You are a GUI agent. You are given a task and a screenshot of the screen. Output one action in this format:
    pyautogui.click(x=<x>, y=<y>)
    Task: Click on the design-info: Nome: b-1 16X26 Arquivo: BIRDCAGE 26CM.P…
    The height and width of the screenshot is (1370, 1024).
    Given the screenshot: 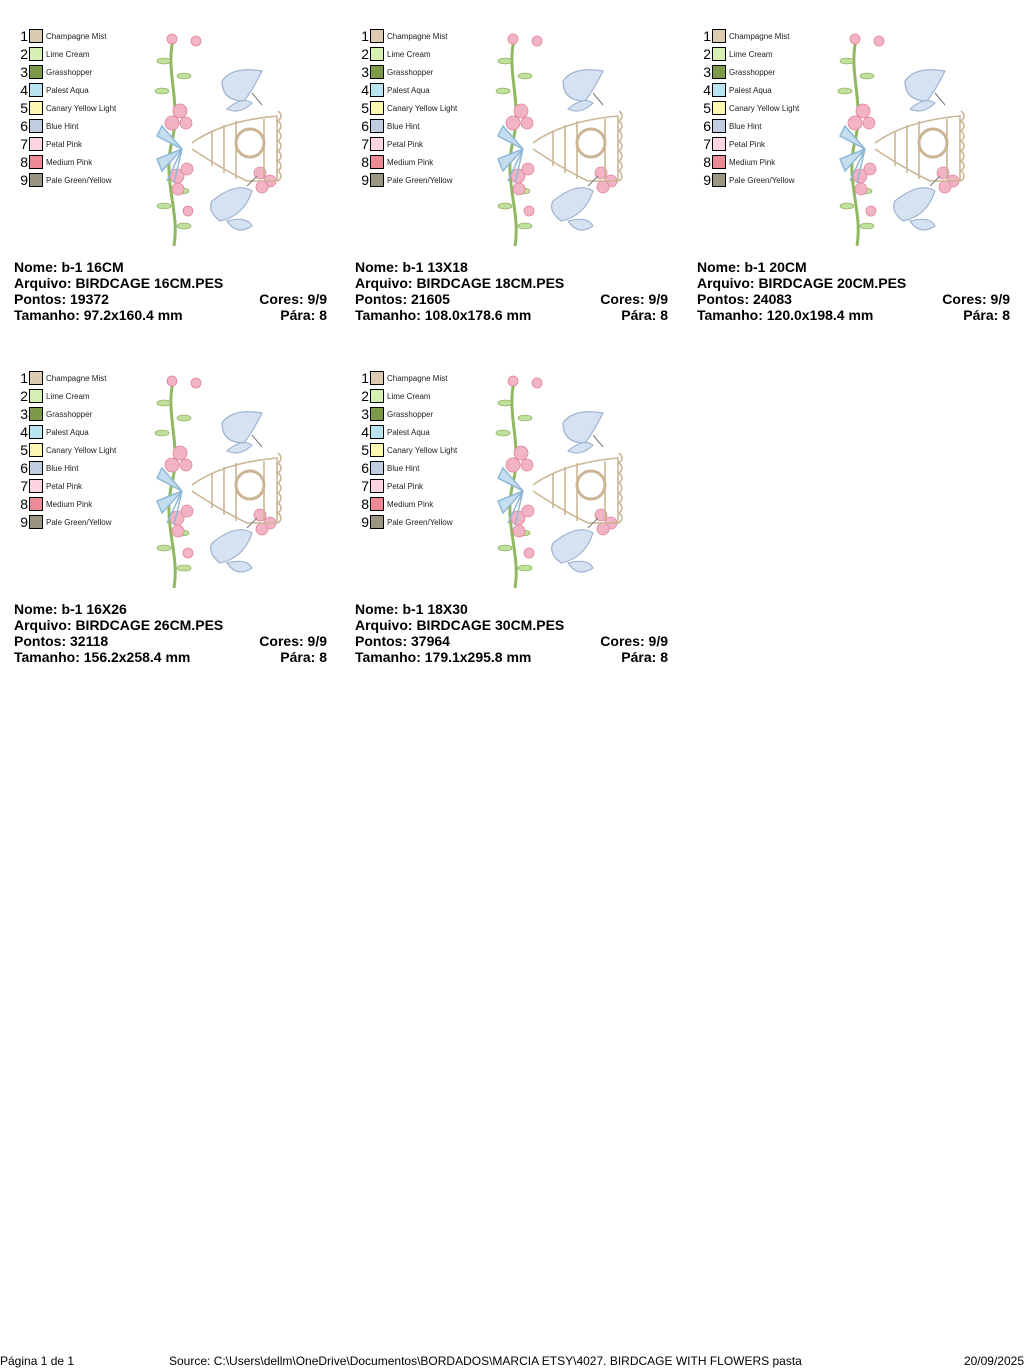 What is the action you would take?
    pyautogui.click(x=170, y=633)
    